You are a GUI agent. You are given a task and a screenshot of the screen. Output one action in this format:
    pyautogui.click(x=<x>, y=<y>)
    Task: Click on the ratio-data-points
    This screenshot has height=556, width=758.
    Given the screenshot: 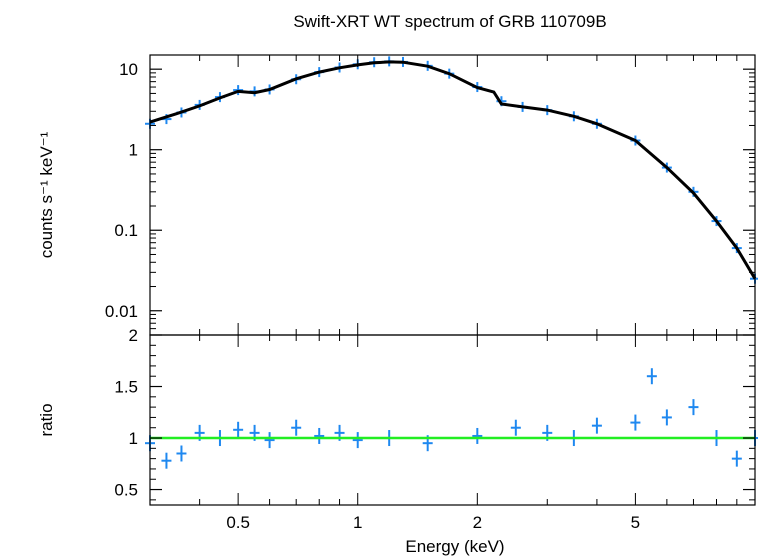 What is the action you would take?
    pyautogui.click(x=451, y=418)
    